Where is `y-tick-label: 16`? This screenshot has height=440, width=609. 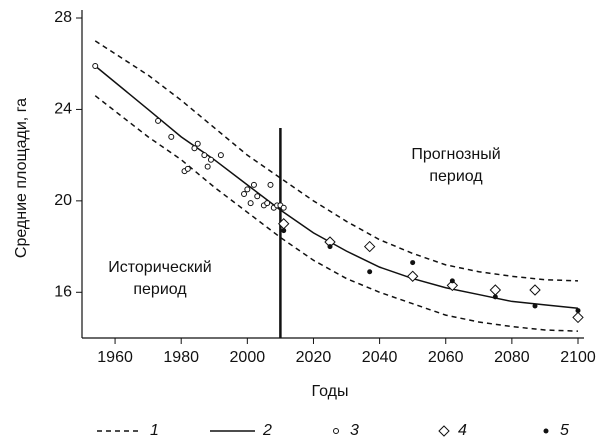 y-tick-label: 16 is located at coordinates (63, 292).